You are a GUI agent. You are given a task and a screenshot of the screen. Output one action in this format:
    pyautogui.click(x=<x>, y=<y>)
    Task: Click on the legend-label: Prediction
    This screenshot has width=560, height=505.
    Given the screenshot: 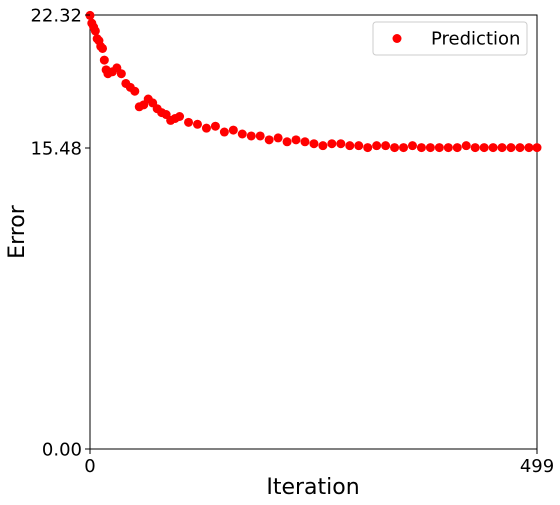 What is the action you would take?
    pyautogui.click(x=475, y=39)
    